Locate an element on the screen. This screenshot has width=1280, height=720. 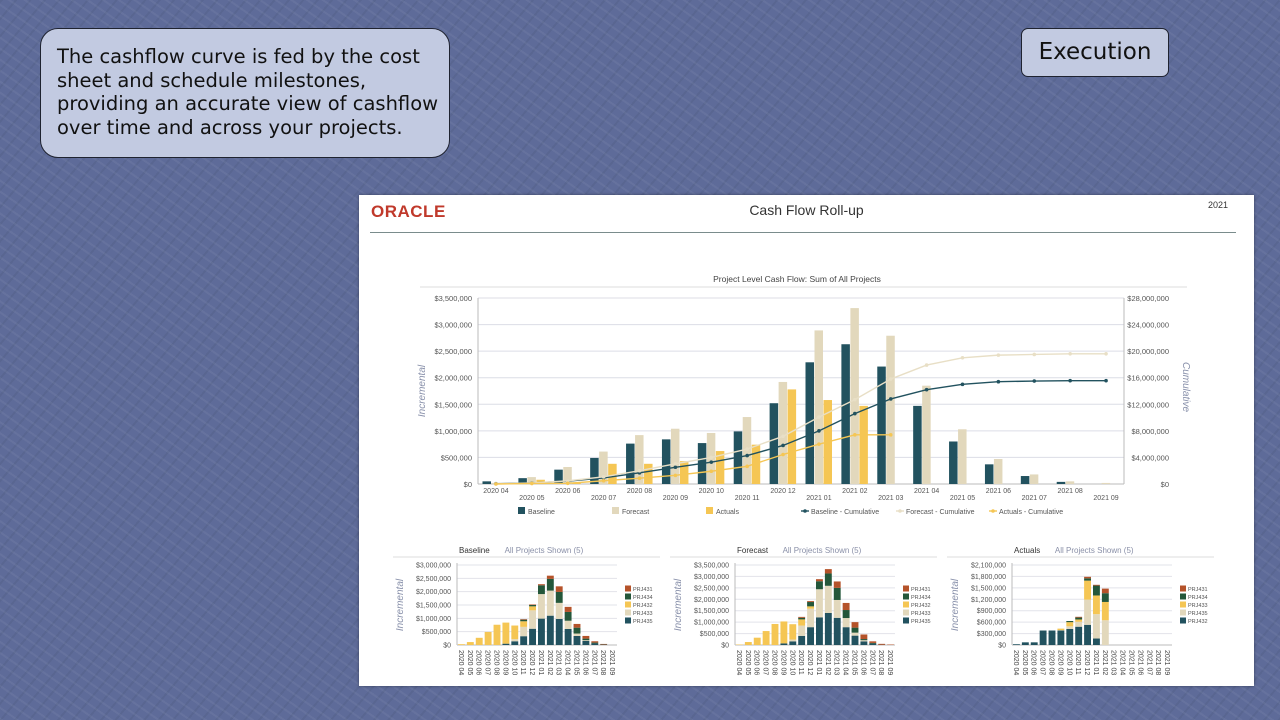
small-chart-subtitle: All Projects Shown (5) is located at coordinates (1094, 550).